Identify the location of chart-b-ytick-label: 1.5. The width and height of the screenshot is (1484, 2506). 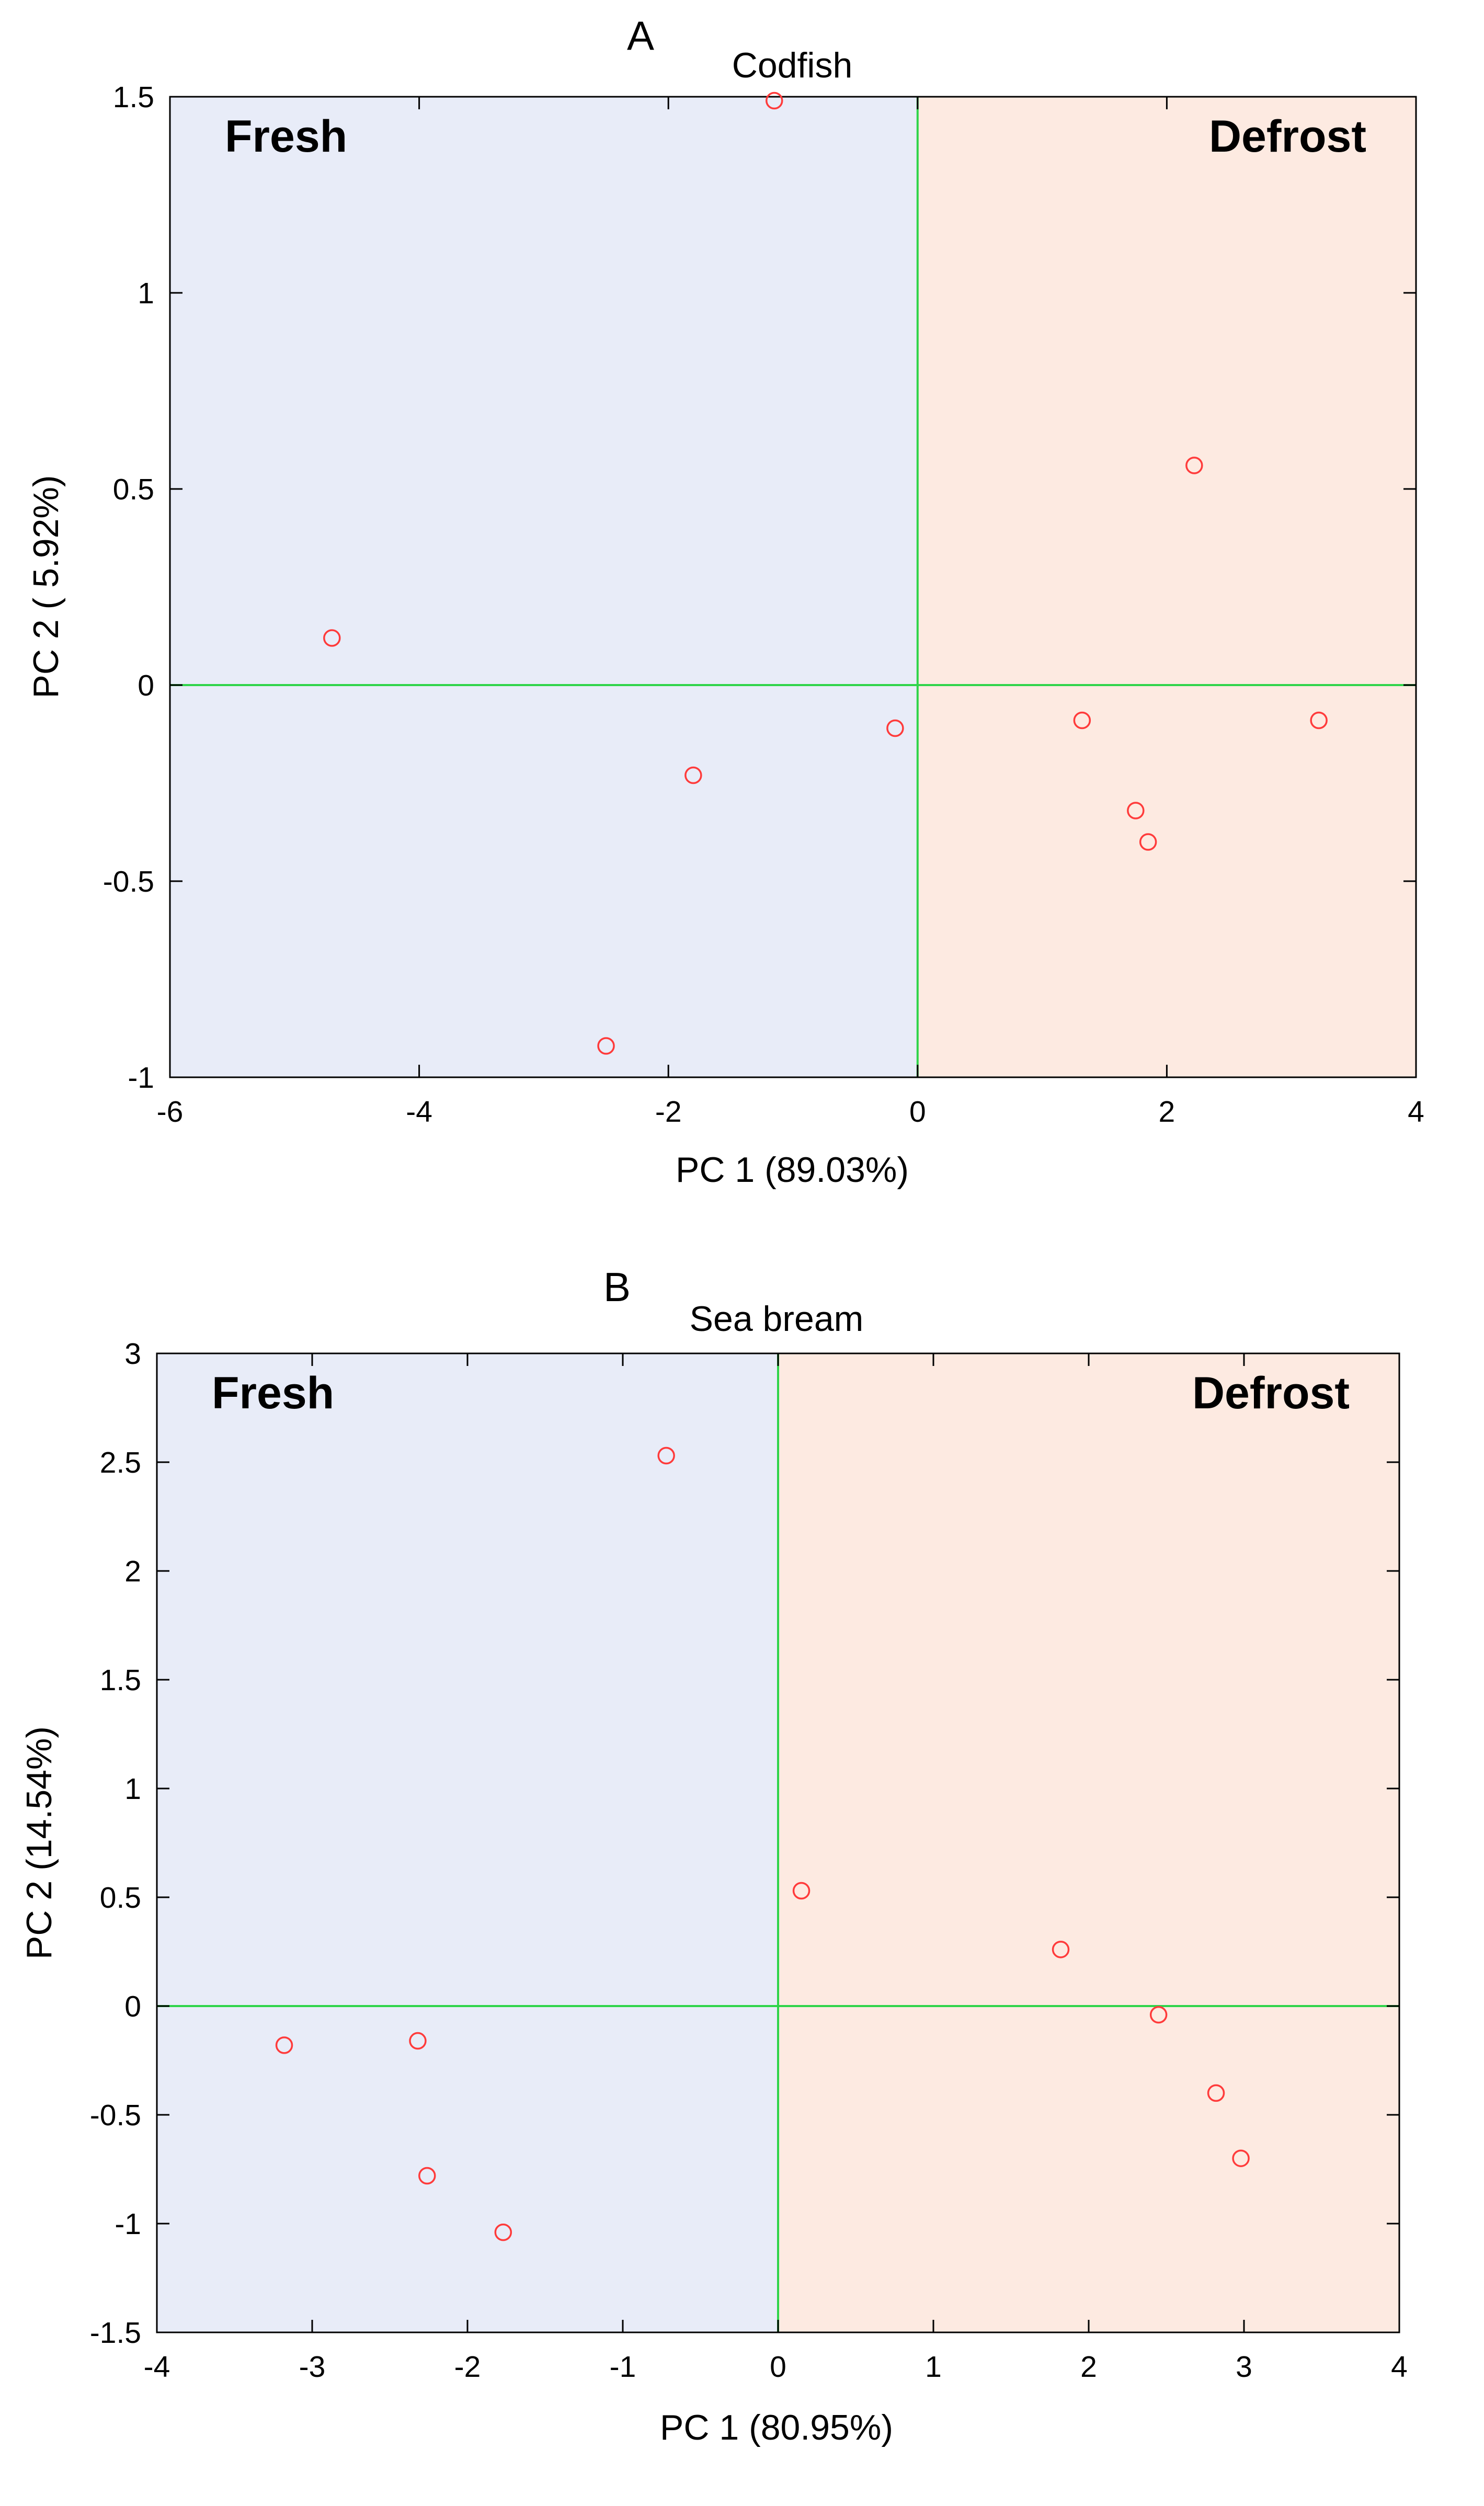
(120, 1681).